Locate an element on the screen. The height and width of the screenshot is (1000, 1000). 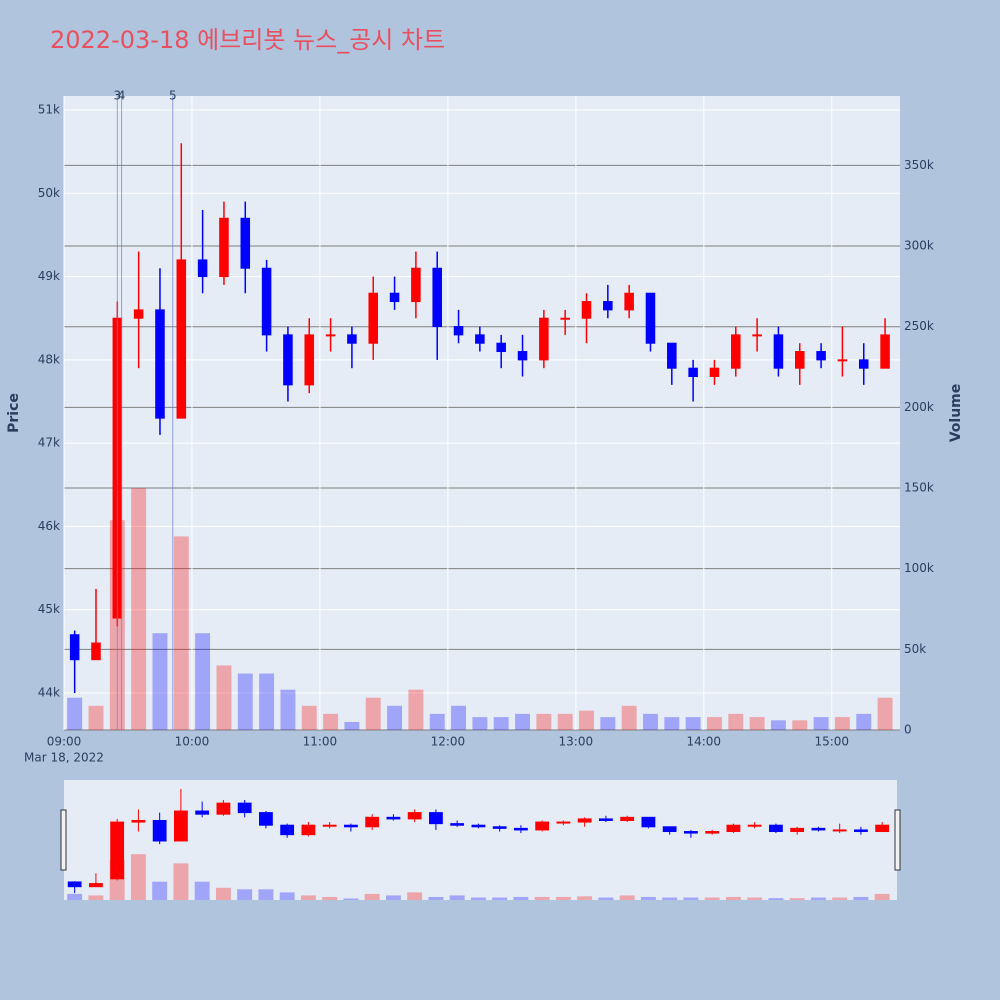
y-tick-label: 48k is located at coordinates (49, 359).